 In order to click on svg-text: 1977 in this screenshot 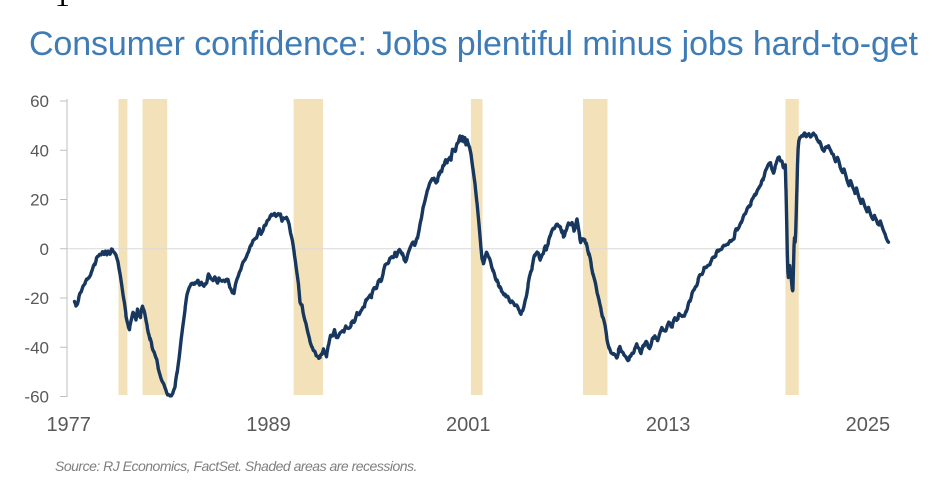, I will do `click(68, 425)`.